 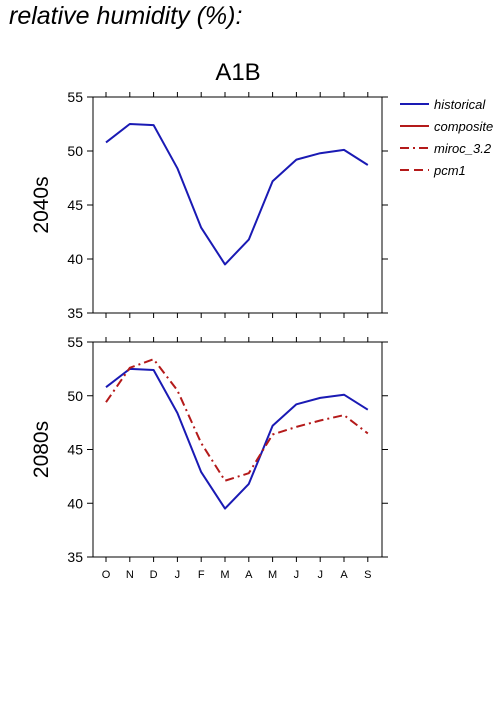 I want to click on x-tick-label: O, so click(x=106, y=575).